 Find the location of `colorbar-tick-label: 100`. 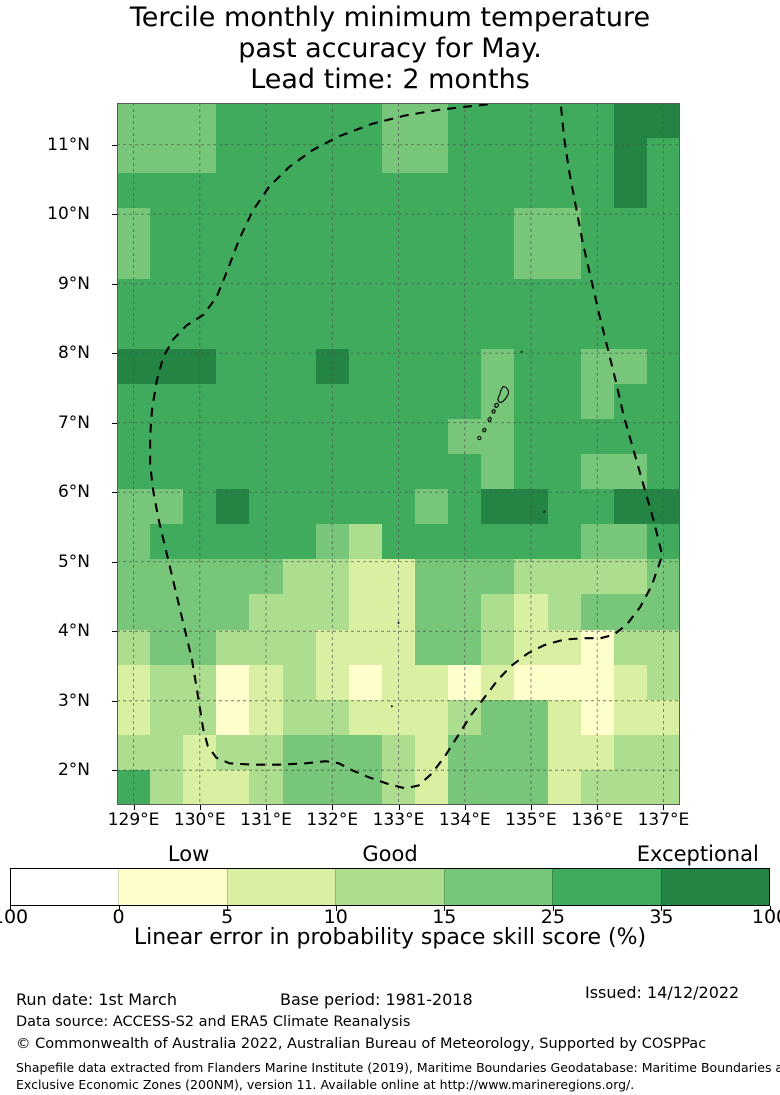

colorbar-tick-label: 100 is located at coordinates (765, 917).